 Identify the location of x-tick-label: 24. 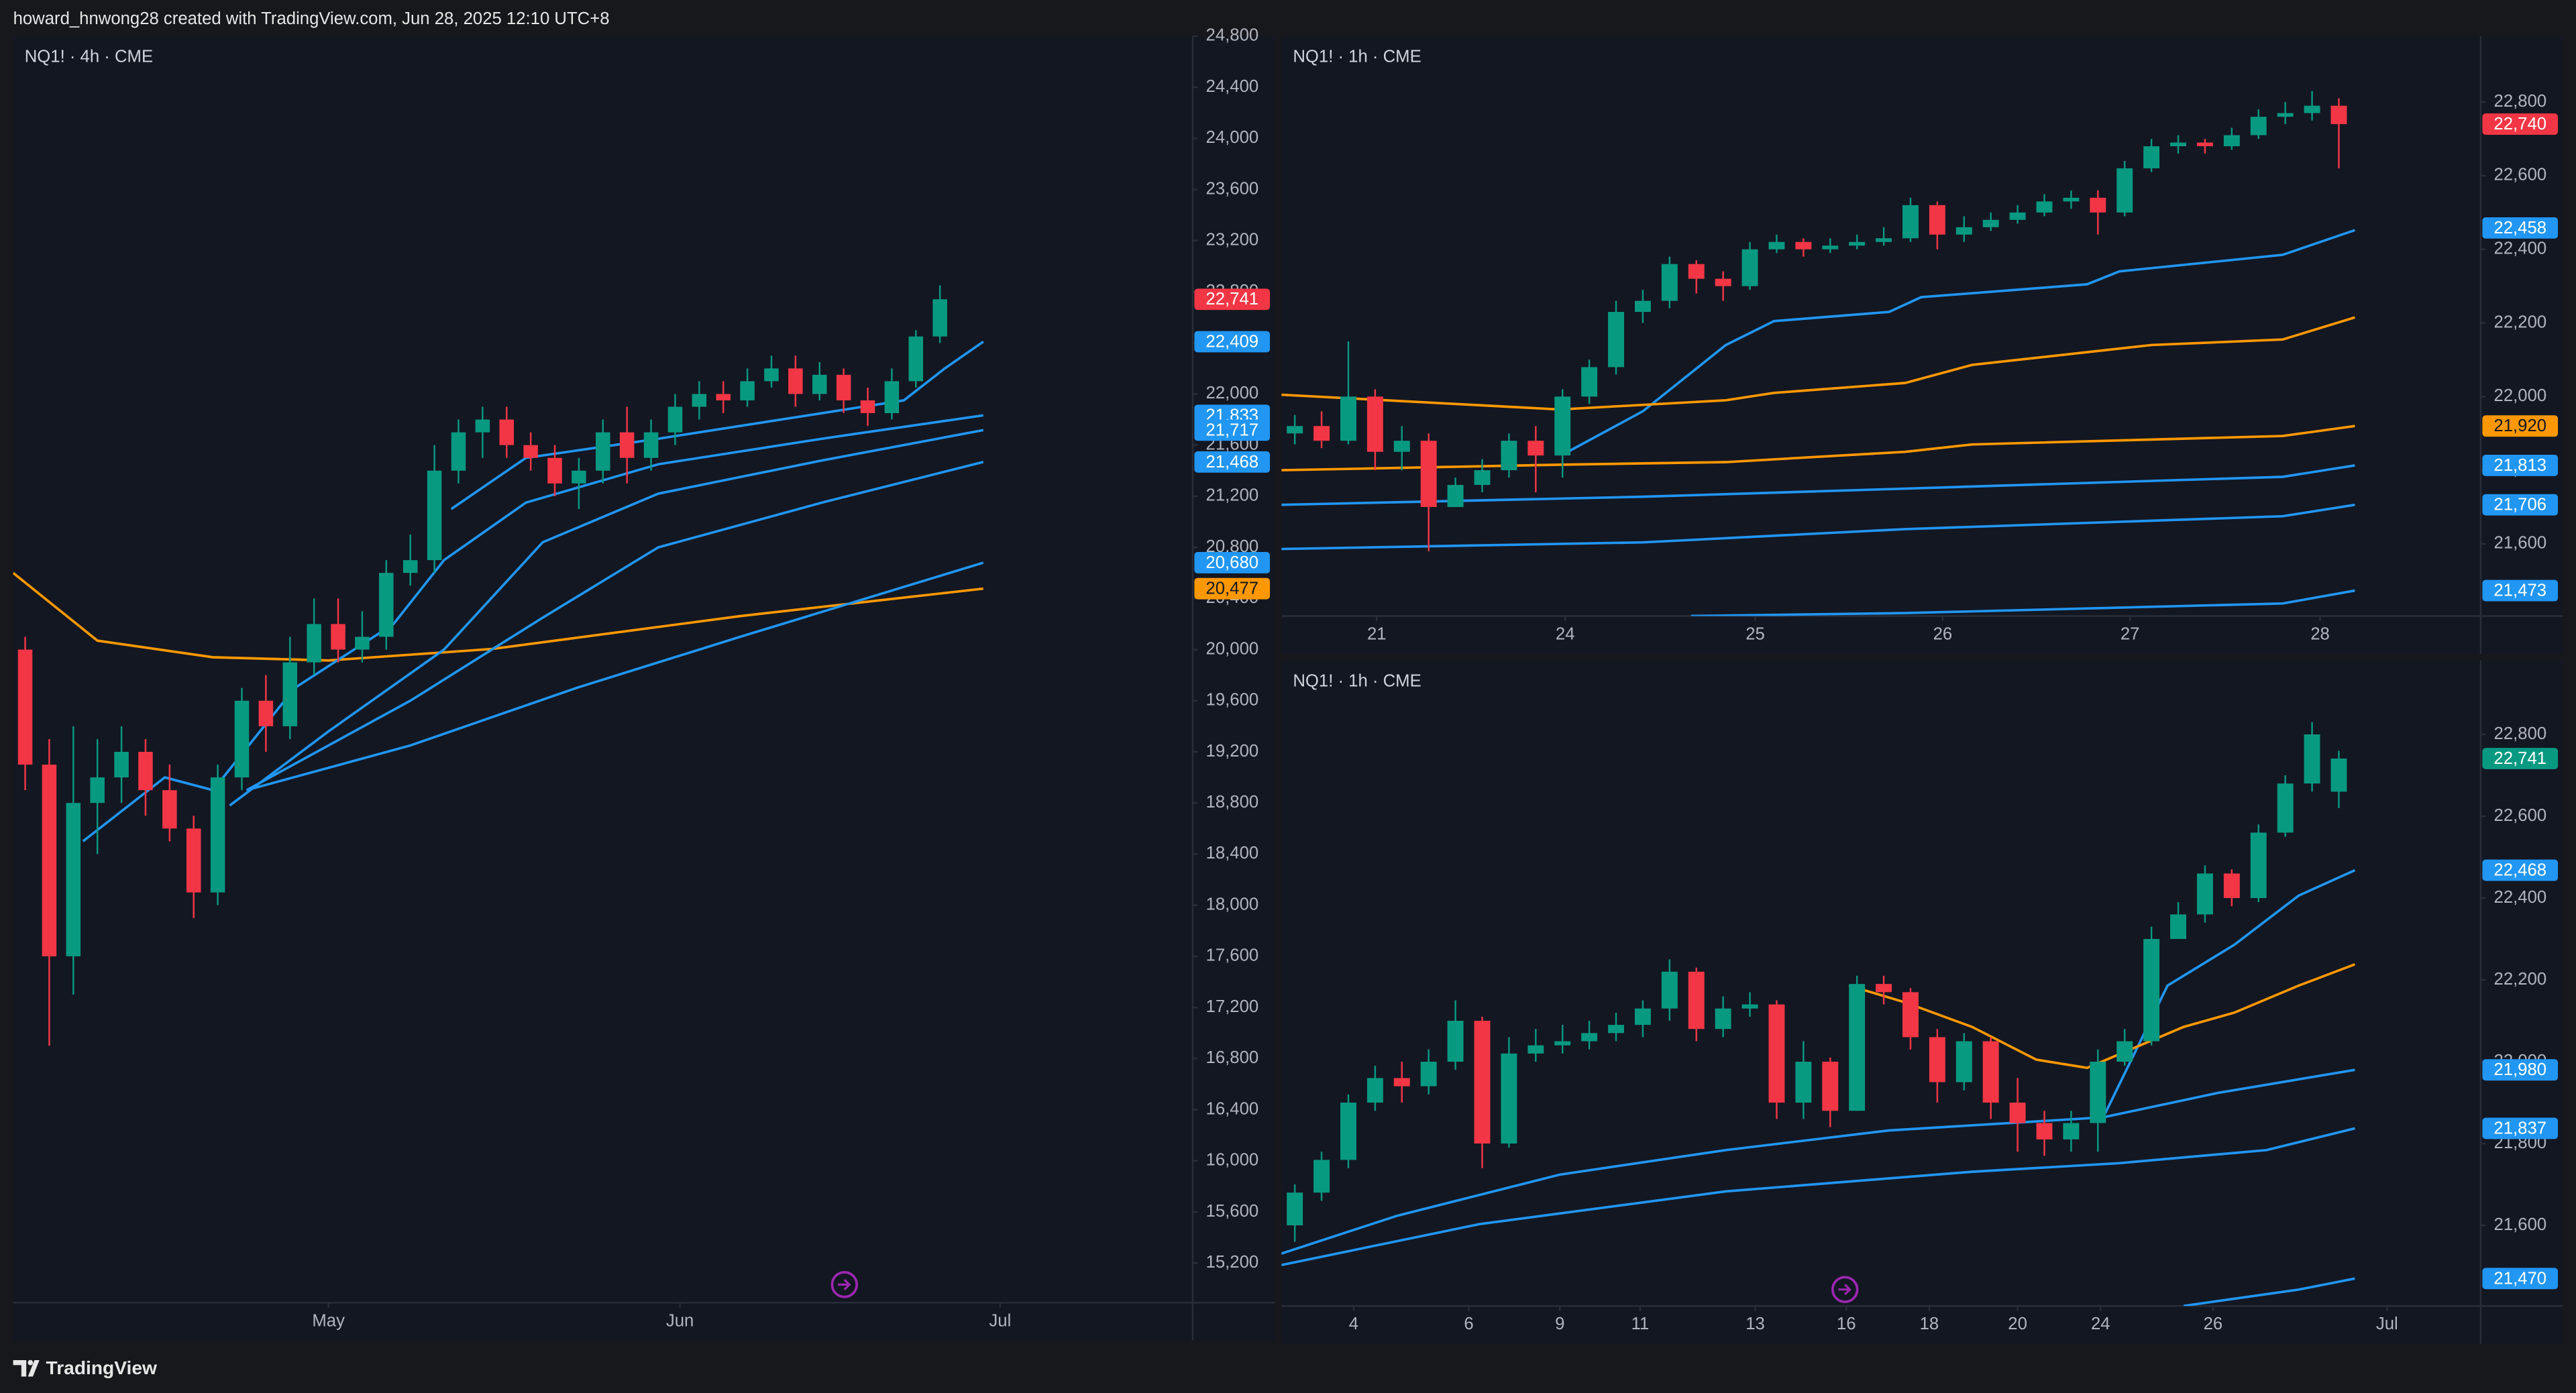
(2100, 1324).